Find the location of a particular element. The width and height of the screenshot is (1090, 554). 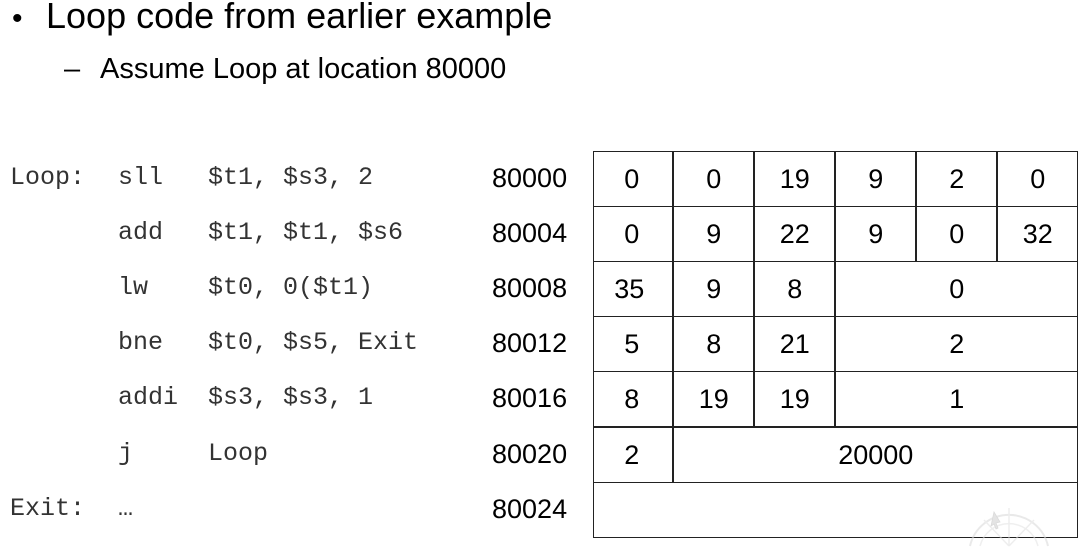

code-label: Loop: is located at coordinates (48, 177).